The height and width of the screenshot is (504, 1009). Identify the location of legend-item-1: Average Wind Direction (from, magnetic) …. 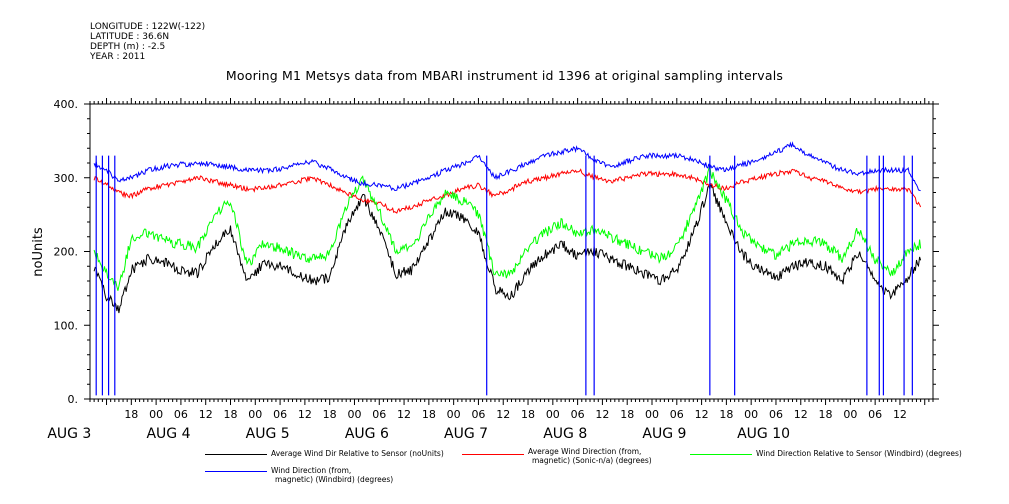
(557, 456).